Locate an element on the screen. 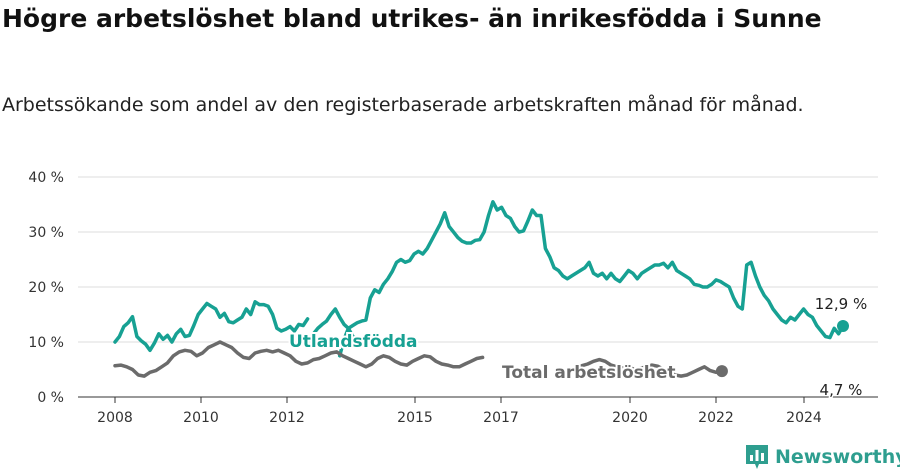  y-tick-label: 10 % is located at coordinates (46, 343).